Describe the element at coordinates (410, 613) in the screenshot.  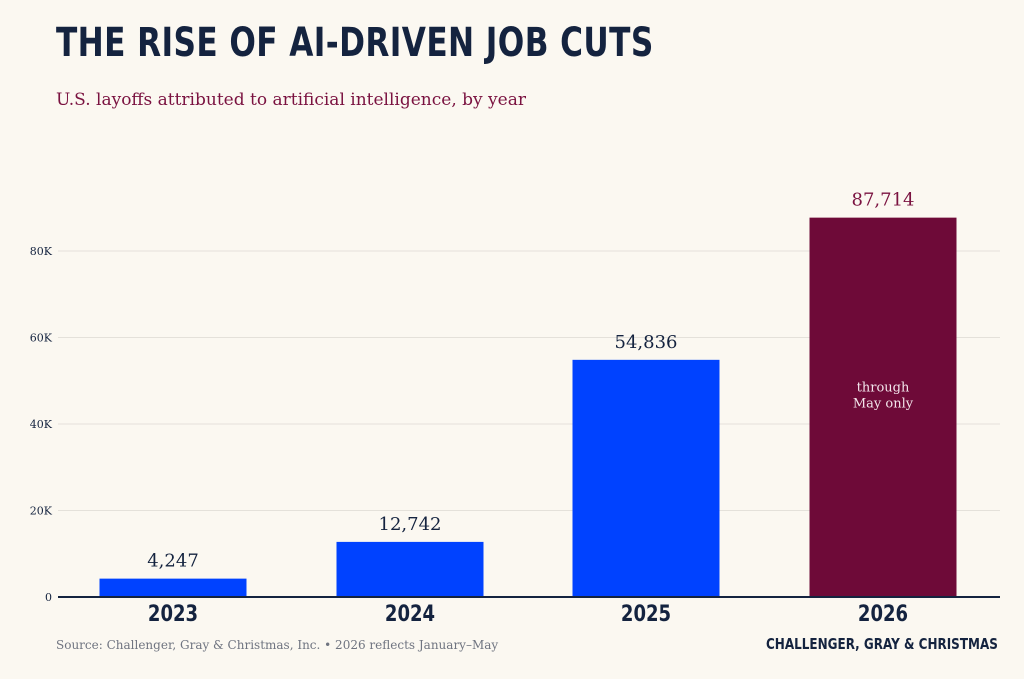
I see `x-tick-label: 2024` at that location.